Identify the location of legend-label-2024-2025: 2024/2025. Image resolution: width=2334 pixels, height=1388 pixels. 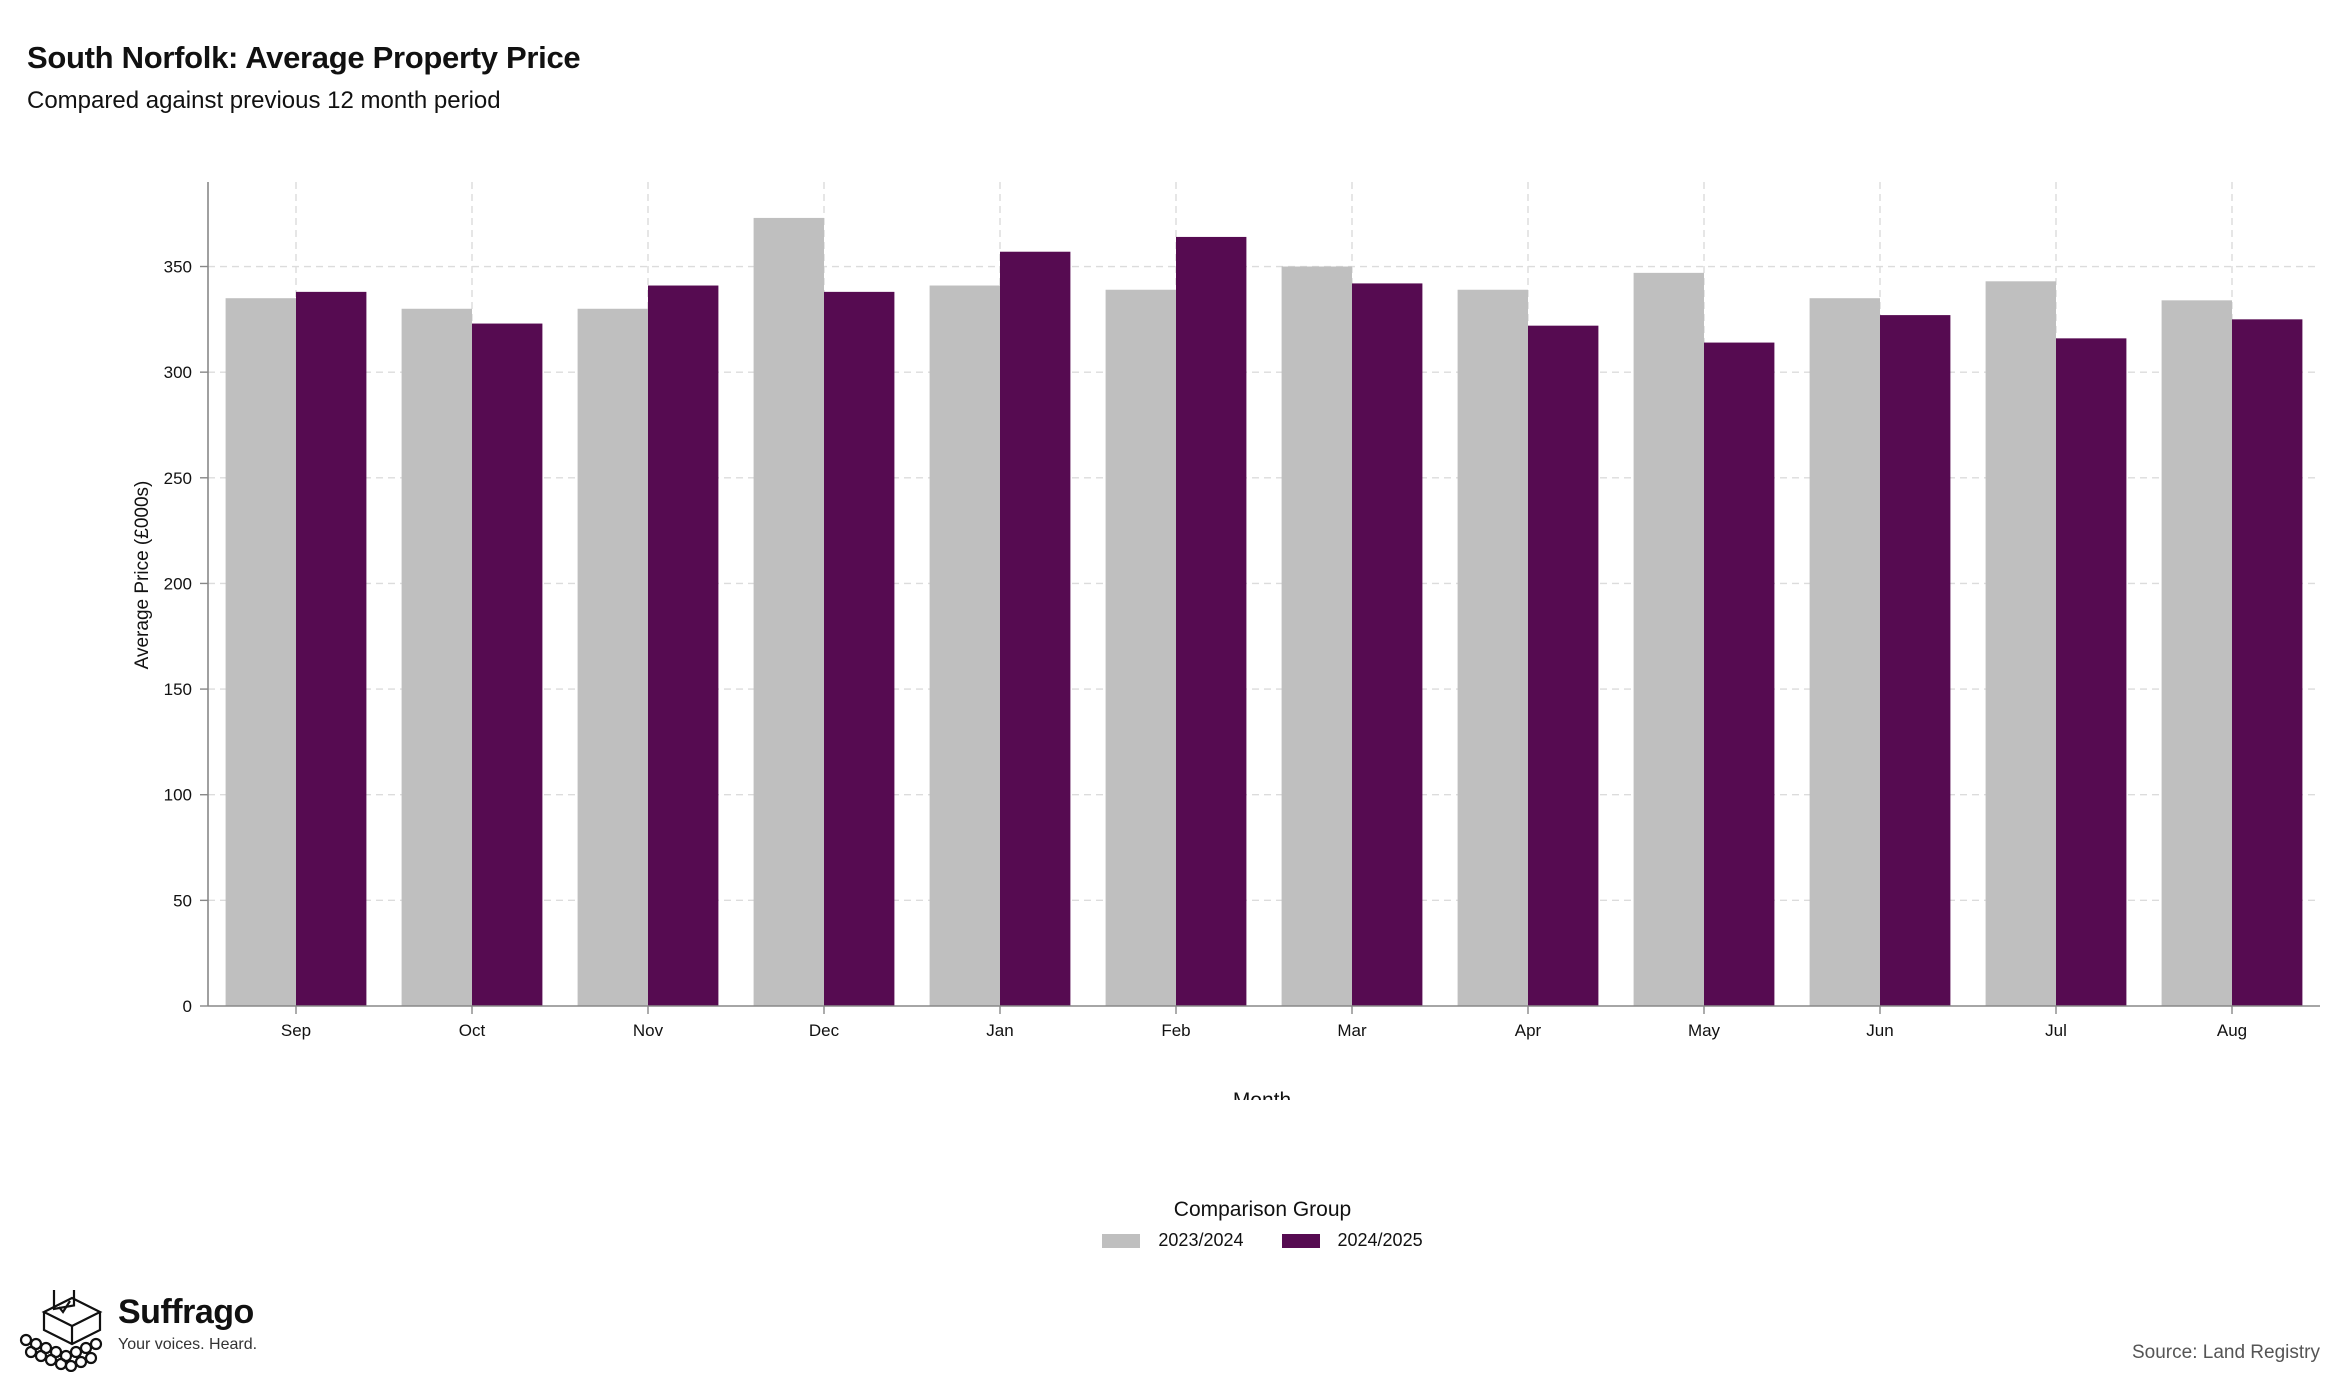
(1380, 1240).